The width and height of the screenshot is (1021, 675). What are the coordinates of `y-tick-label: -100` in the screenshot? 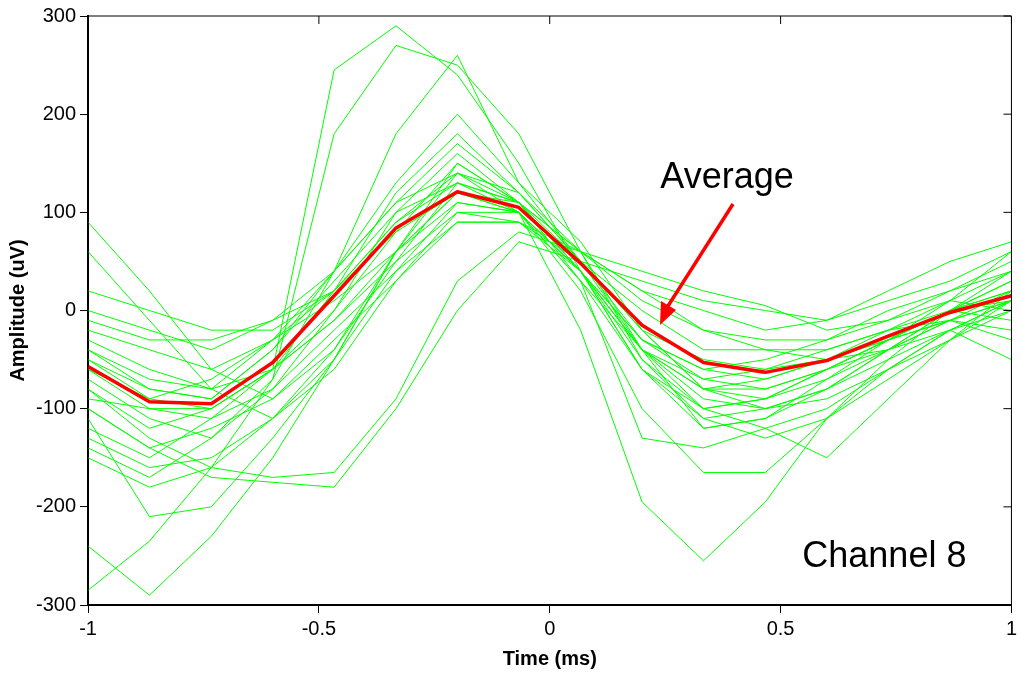 It's located at (56, 407).